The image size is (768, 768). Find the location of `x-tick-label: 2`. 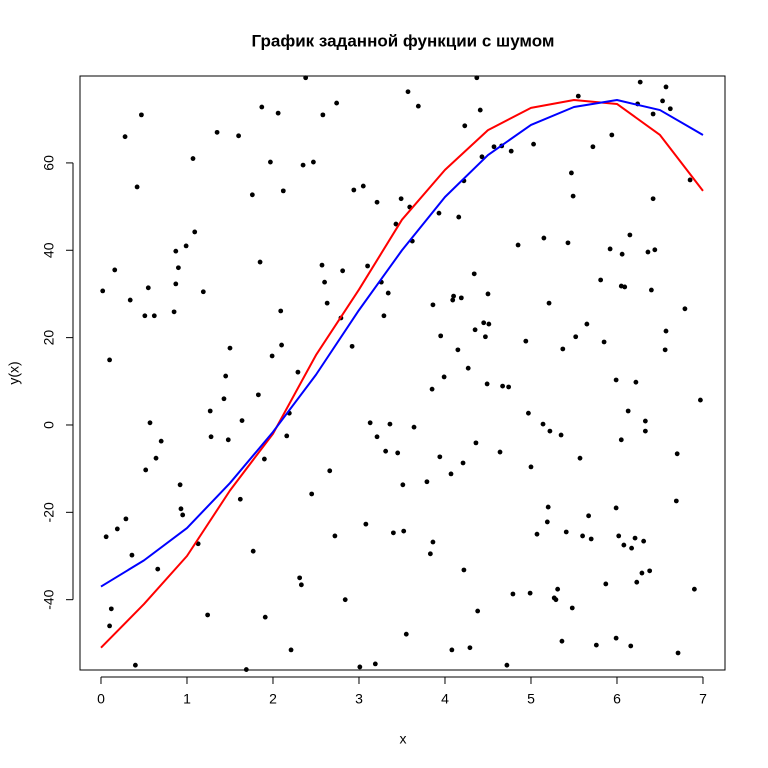

x-tick-label: 2 is located at coordinates (273, 699).